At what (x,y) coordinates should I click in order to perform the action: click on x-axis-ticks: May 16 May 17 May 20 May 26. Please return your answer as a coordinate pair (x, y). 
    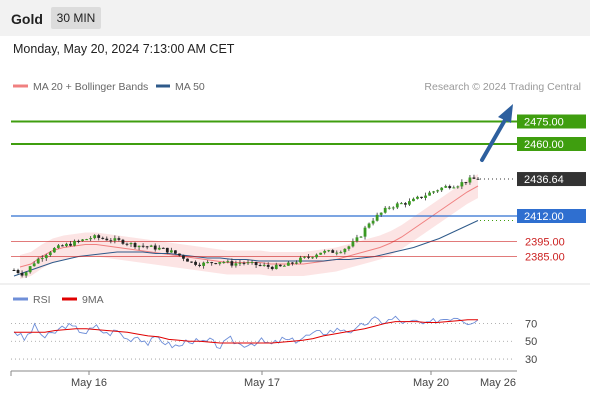
    Looking at the image, I should click on (293, 380).